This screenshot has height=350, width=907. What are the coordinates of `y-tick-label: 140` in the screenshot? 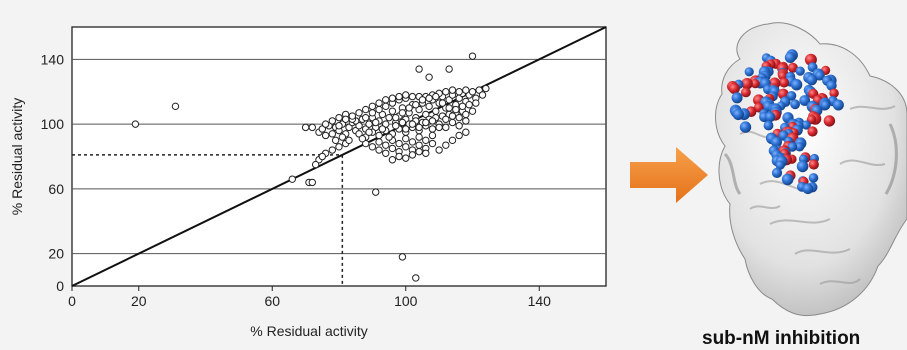 It's located at (53, 59).